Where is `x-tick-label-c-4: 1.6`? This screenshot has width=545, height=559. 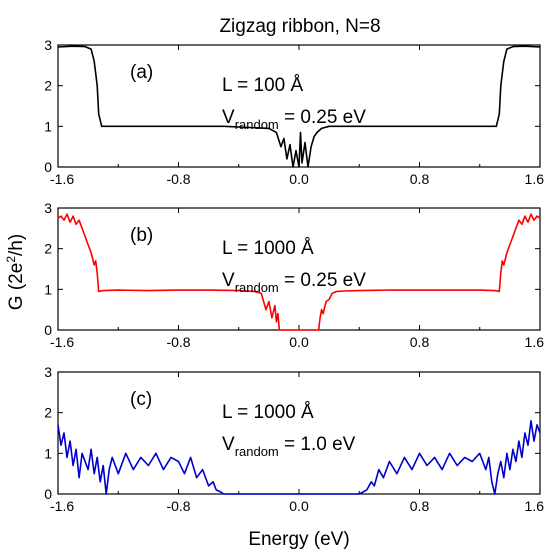
x-tick-label-c-4: 1.6 is located at coordinates (535, 506).